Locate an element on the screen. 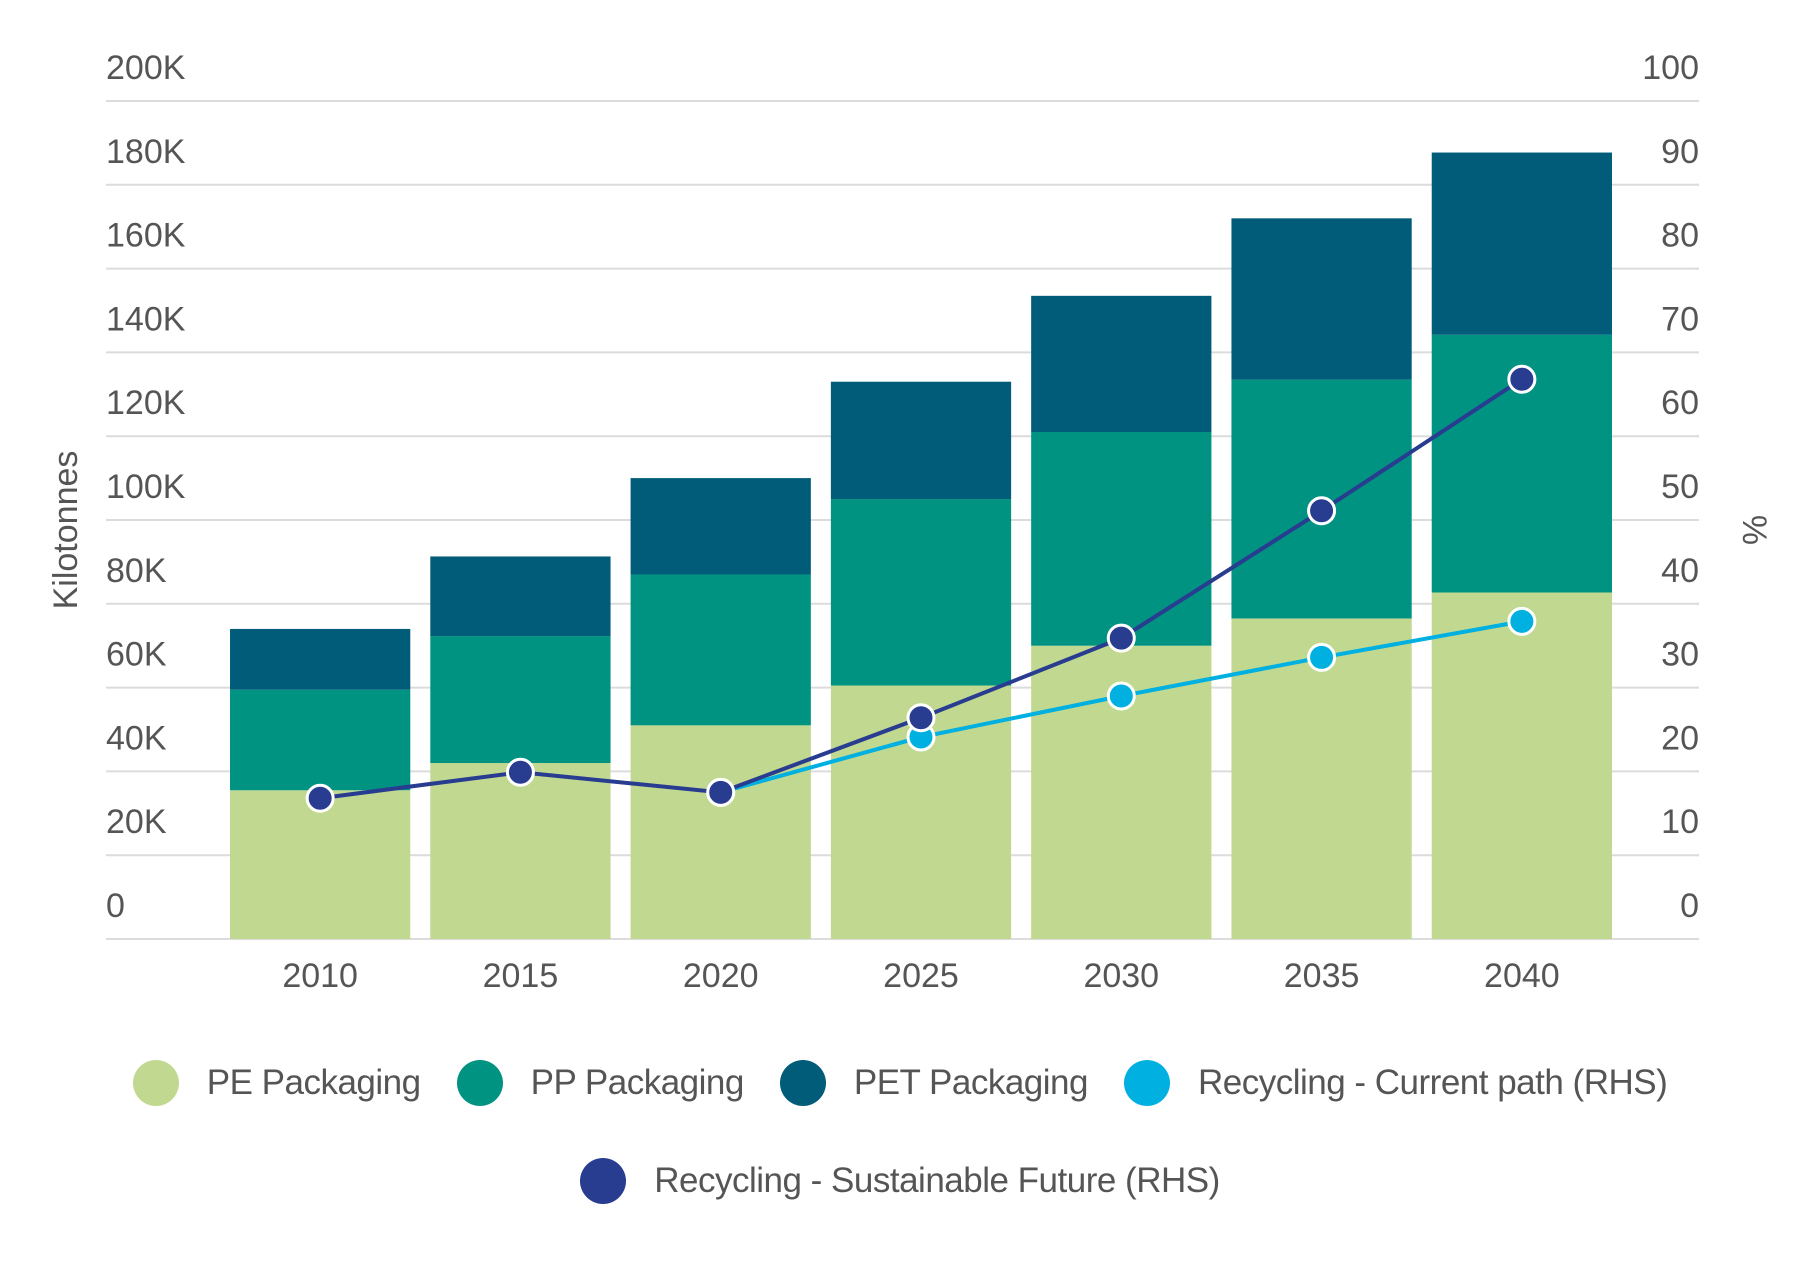 This screenshot has height=1284, width=1800. legend-item: Recycling - Sustainable Future (RHS) is located at coordinates (900, 1181).